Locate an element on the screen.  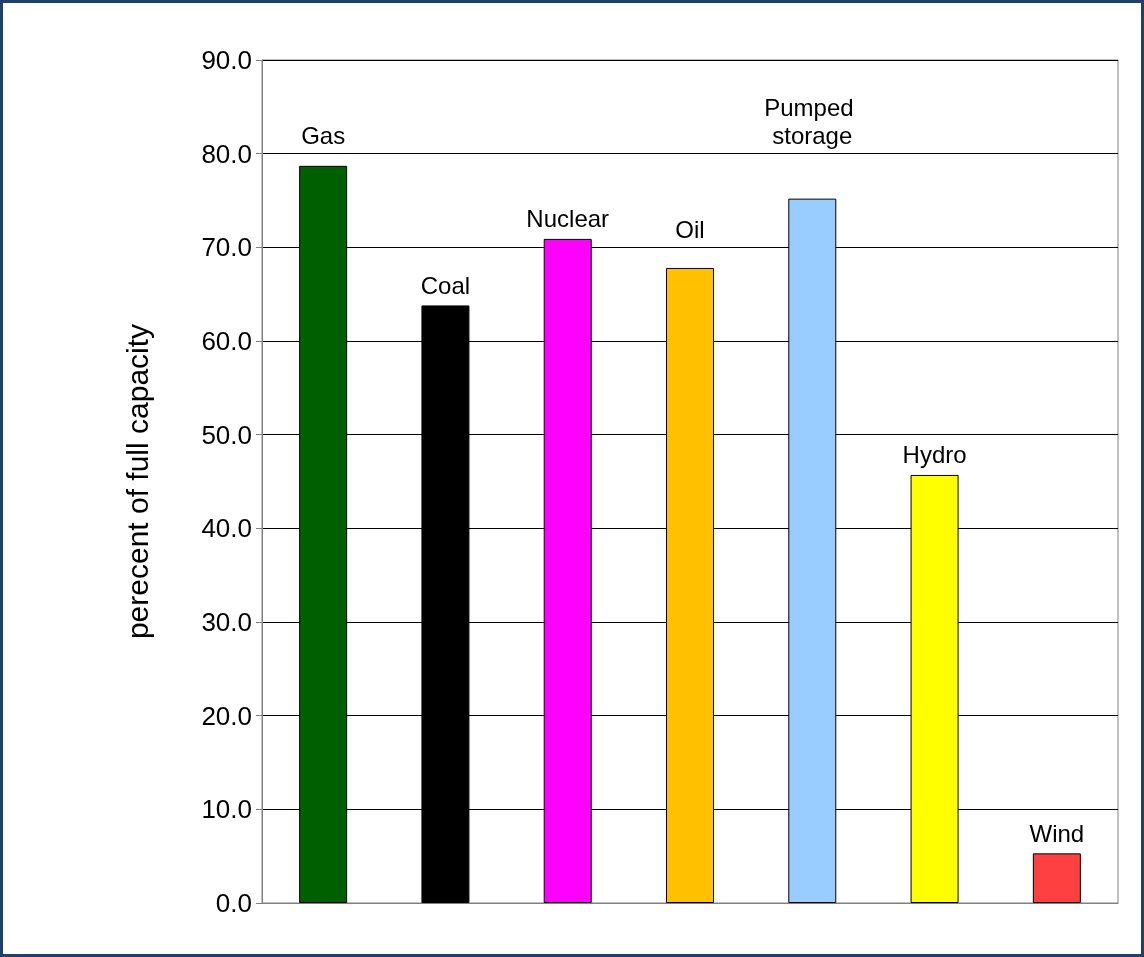
y-tick-label: 70.0 is located at coordinates (226, 247).